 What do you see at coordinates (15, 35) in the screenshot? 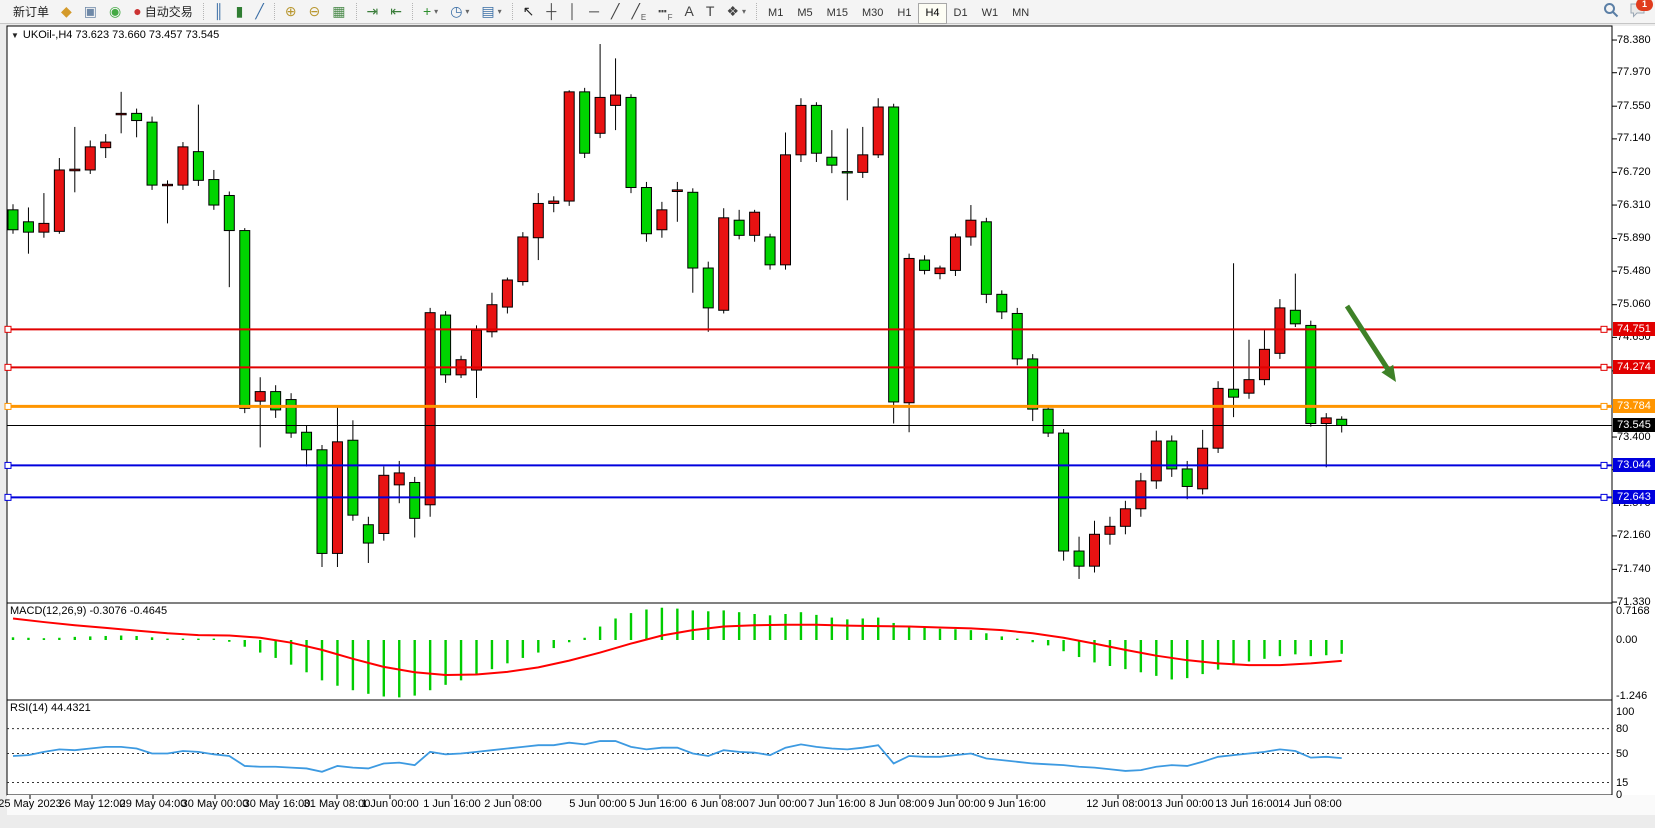
I see `symbol-menu-icon: ▼` at bounding box center [15, 35].